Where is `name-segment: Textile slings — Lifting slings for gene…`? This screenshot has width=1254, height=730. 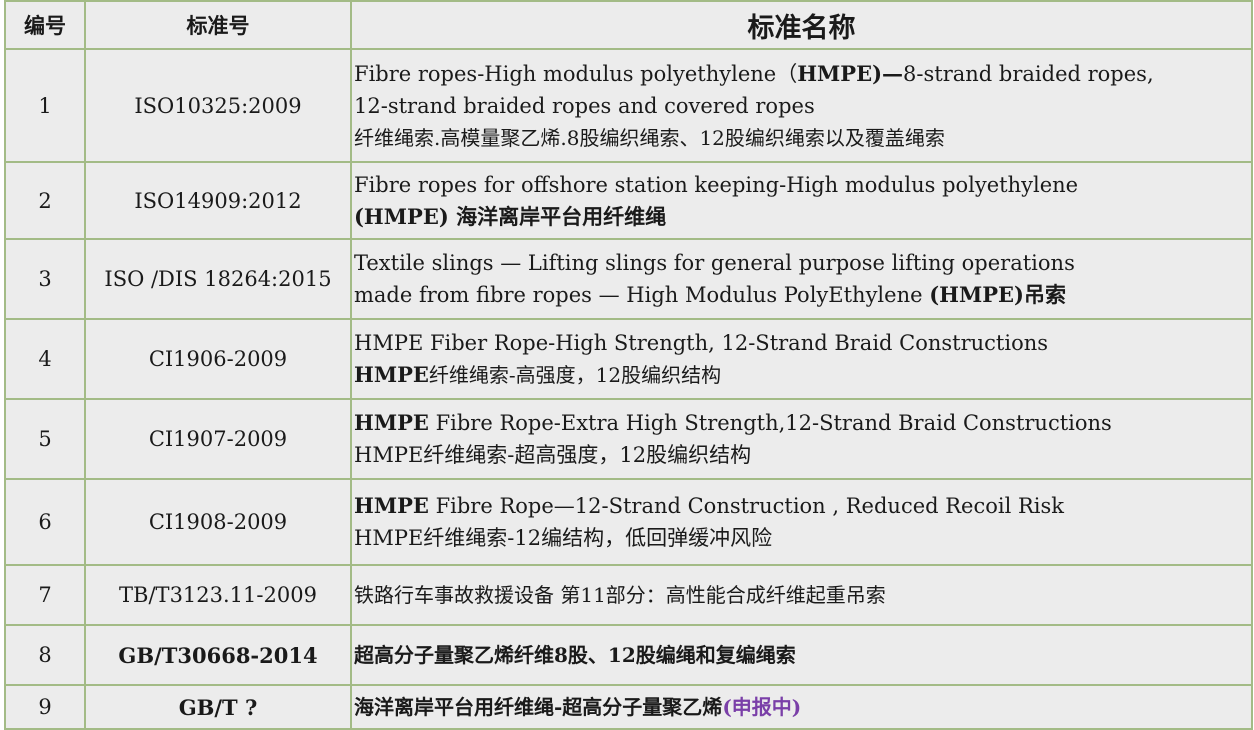
name-segment: Textile slings — Lifting slings for gene… is located at coordinates (714, 263).